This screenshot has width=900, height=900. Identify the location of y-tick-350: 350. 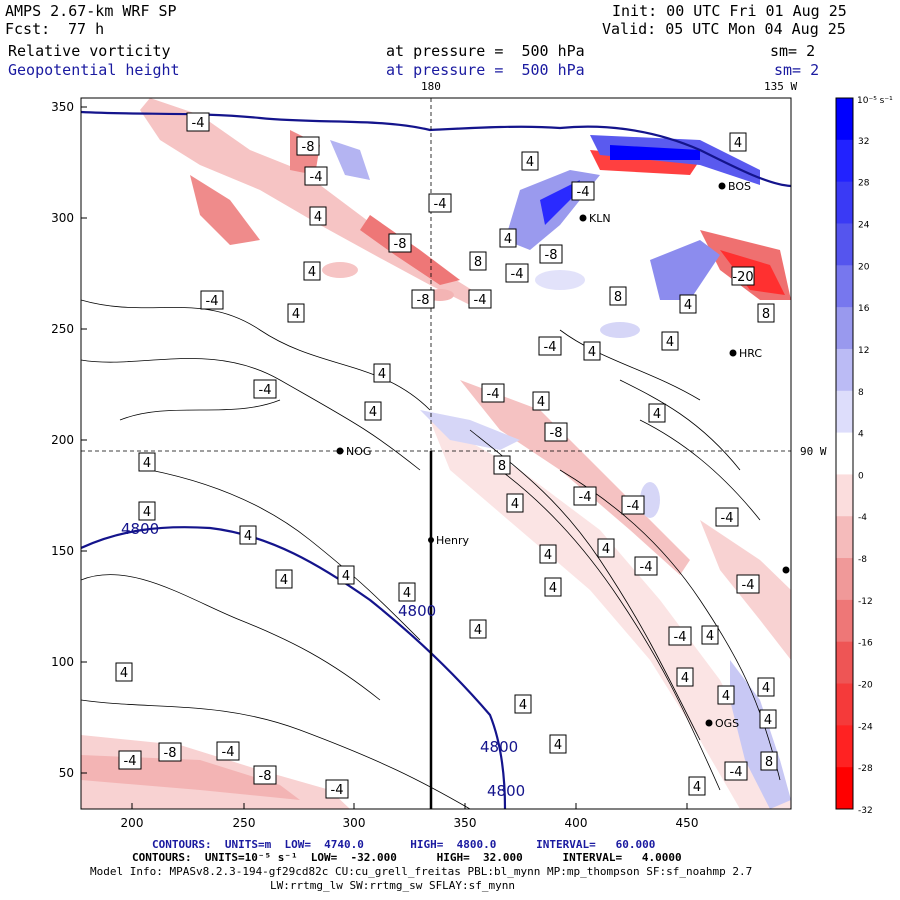
(62, 107).